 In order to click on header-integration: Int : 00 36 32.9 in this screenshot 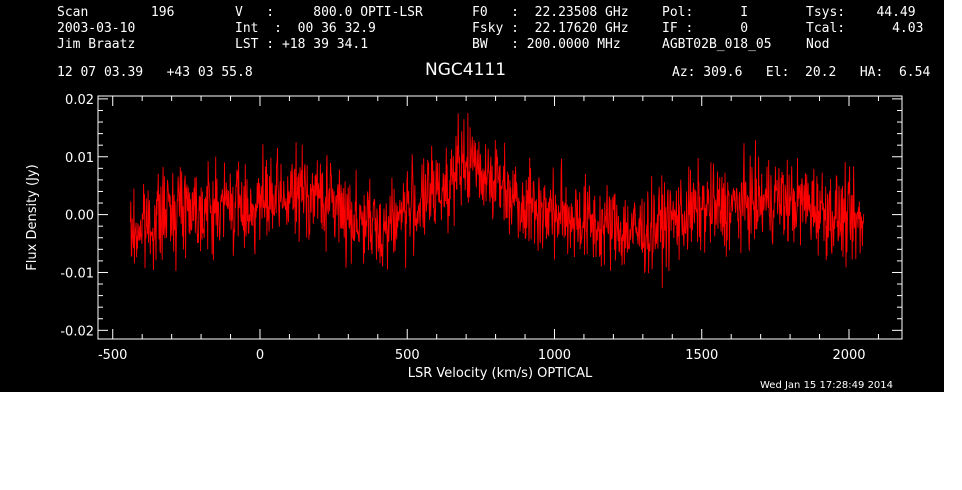, I will do `click(305, 28)`.